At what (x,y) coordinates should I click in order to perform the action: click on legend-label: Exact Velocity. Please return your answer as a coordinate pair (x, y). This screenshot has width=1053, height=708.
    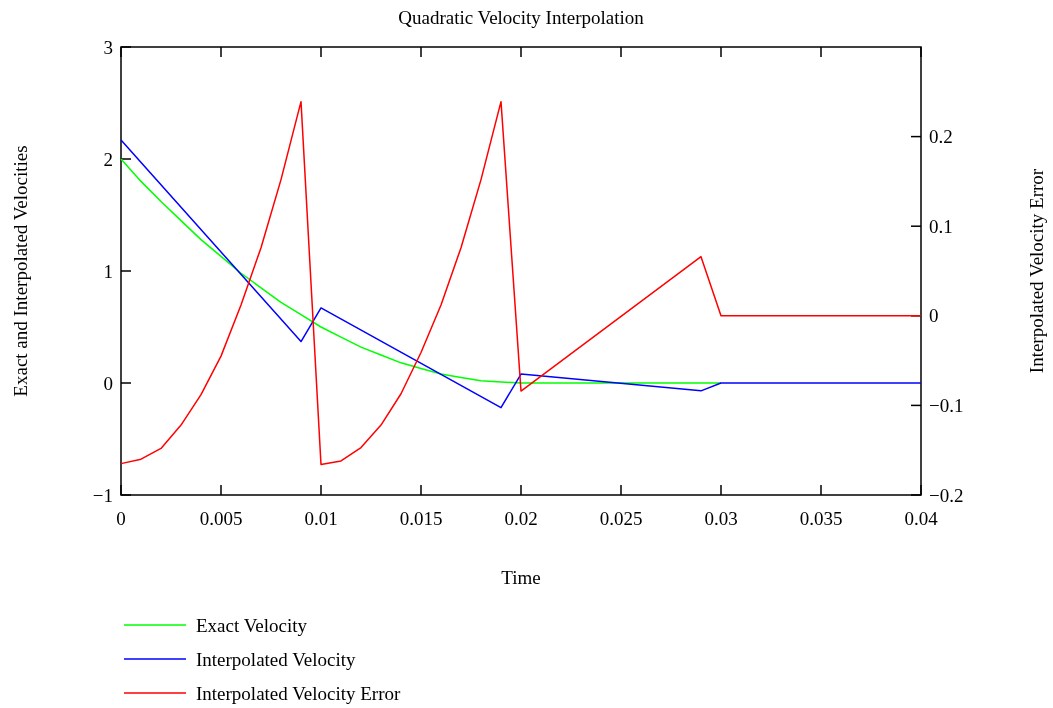
    Looking at the image, I should click on (252, 625).